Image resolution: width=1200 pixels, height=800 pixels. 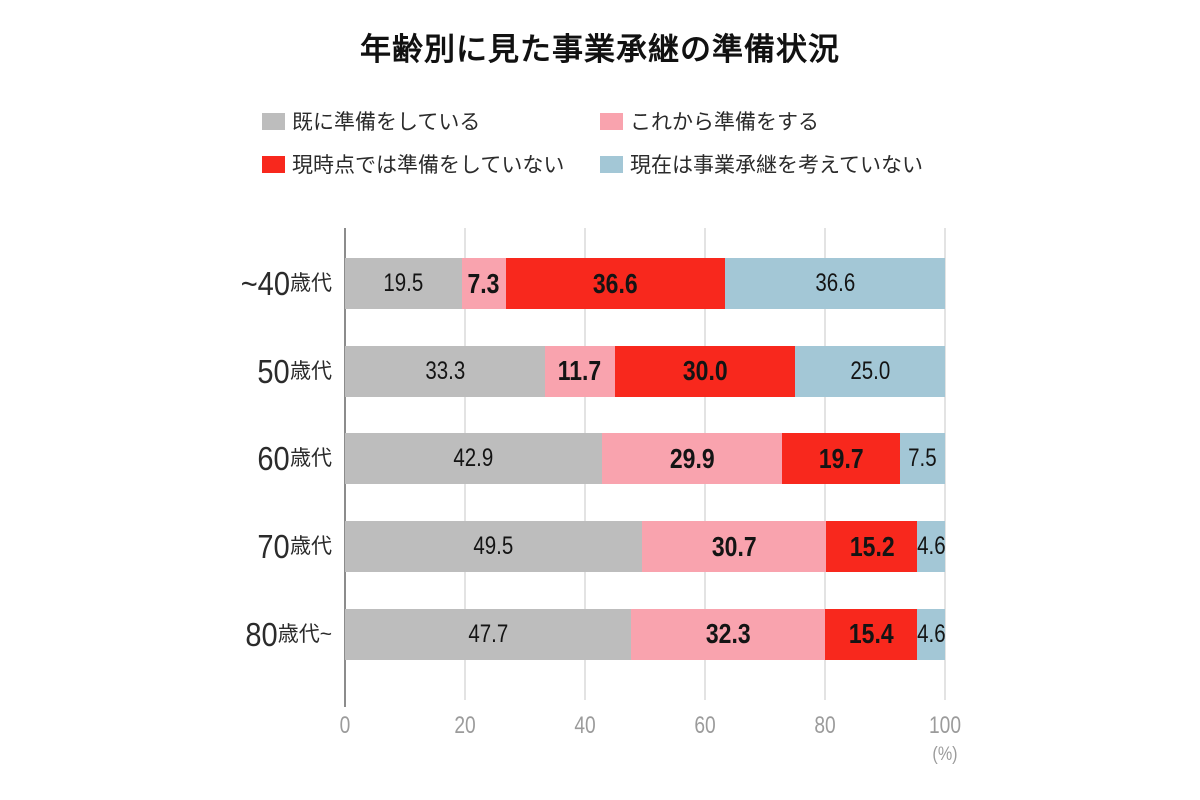 What do you see at coordinates (261, 634) in the screenshot?
I see `category-label-number: 80` at bounding box center [261, 634].